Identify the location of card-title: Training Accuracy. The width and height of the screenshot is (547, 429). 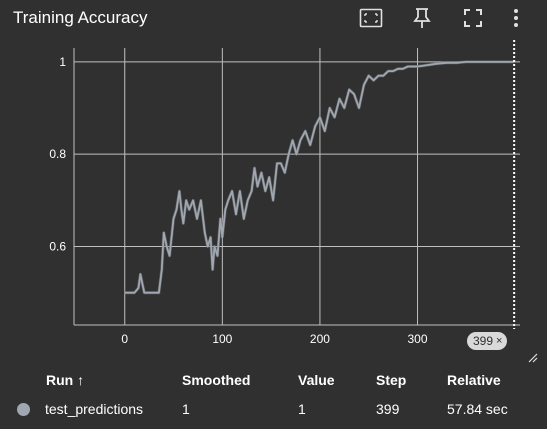
(80, 17).